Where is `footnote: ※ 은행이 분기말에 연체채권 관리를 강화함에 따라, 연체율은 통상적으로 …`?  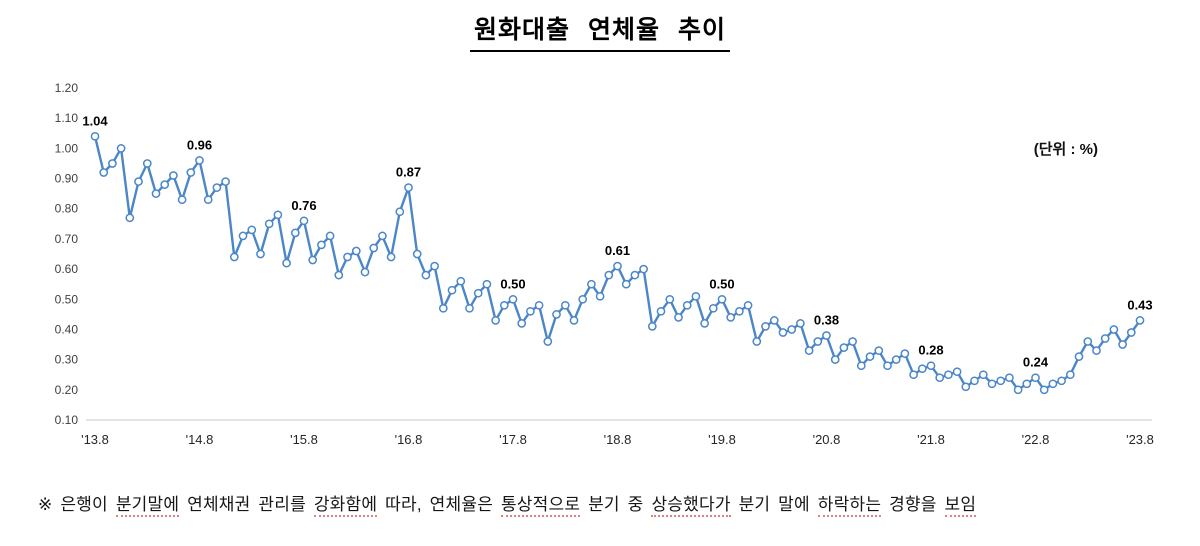
footnote: ※ 은행이 분기말에 연체채권 관리를 강화함에 따라, 연체율은 통상적으로 … is located at coordinates (608, 505).